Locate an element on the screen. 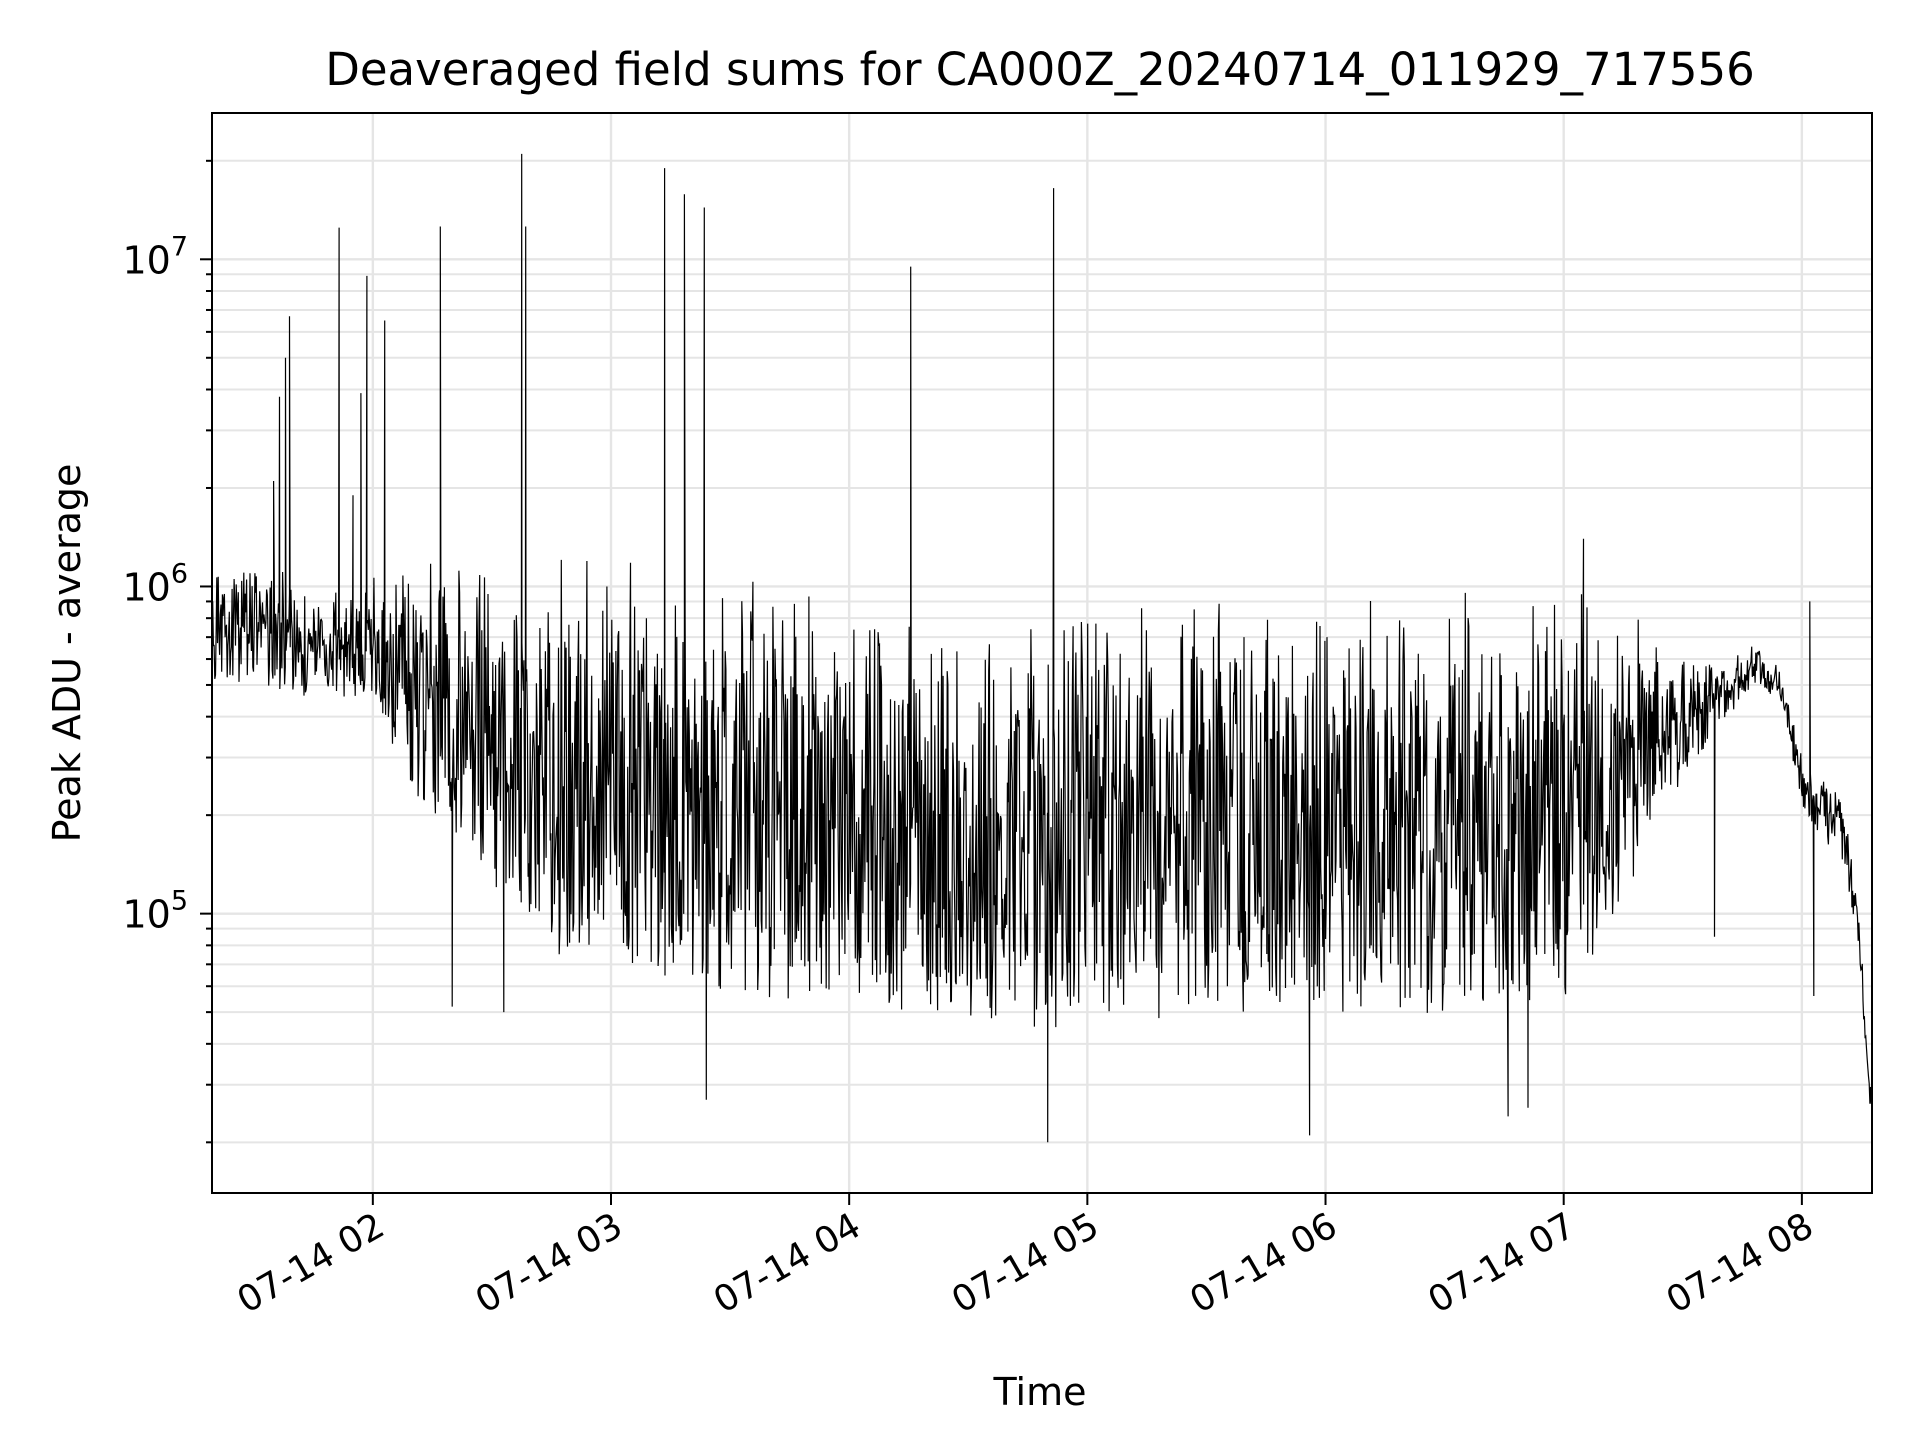 The height and width of the screenshot is (1445, 1920). y-tick-label: 10⁶ is located at coordinates (155, 583).